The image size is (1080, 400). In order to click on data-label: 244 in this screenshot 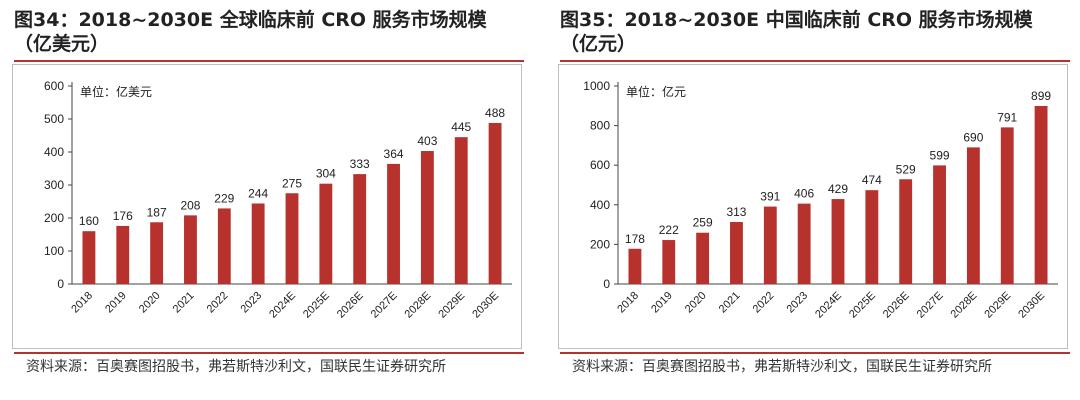, I will do `click(258, 193)`.